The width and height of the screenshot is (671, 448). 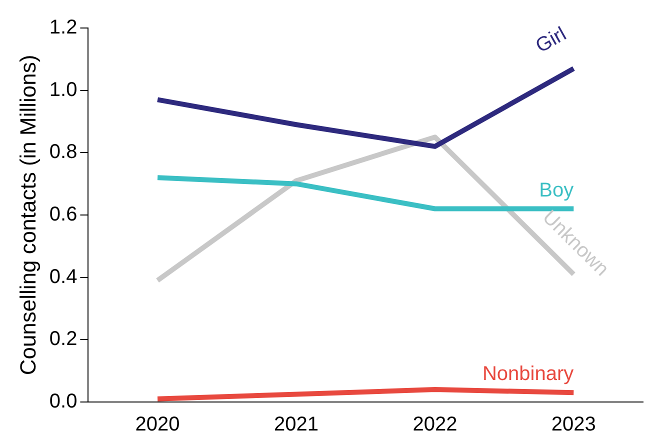 I want to click on x-tick-label: 2022, so click(x=435, y=425).